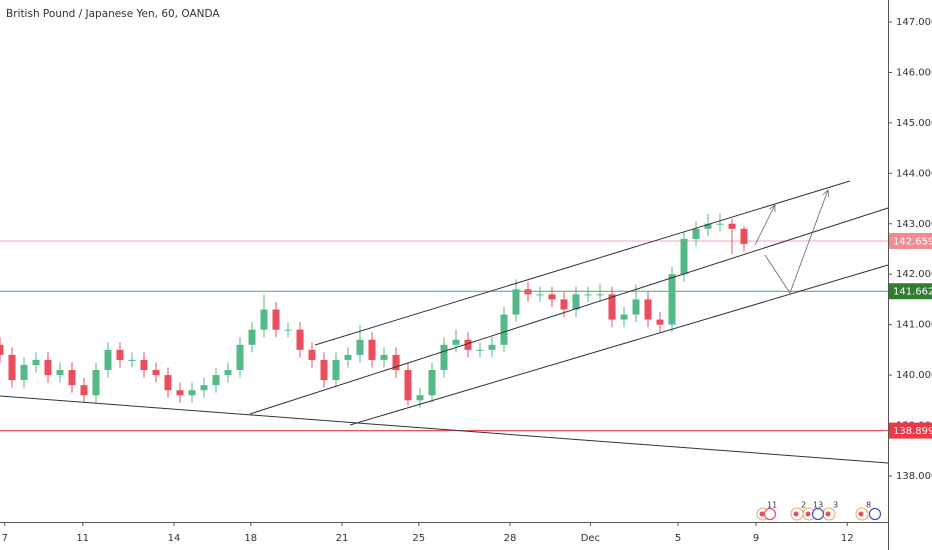 This screenshot has height=550, width=932. Describe the element at coordinates (678, 538) in the screenshot. I see `x-tick-label: 5` at that location.